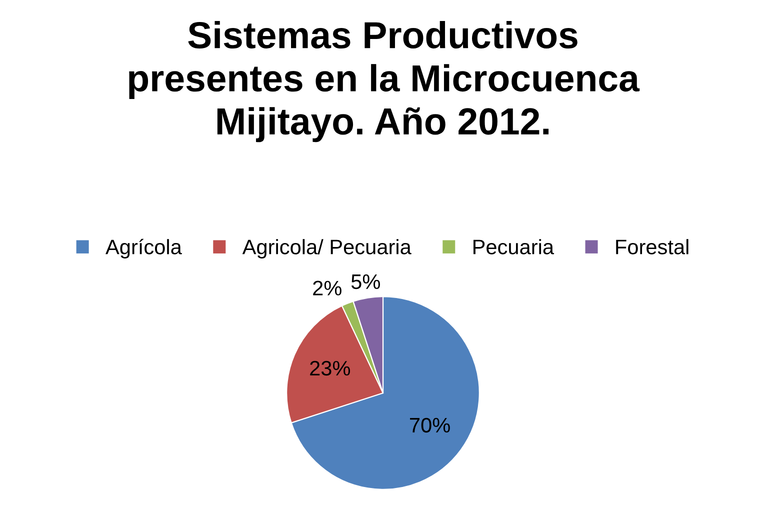 This screenshot has width=766, height=524. What do you see at coordinates (327, 288) in the screenshot?
I see `data-label: 2%` at bounding box center [327, 288].